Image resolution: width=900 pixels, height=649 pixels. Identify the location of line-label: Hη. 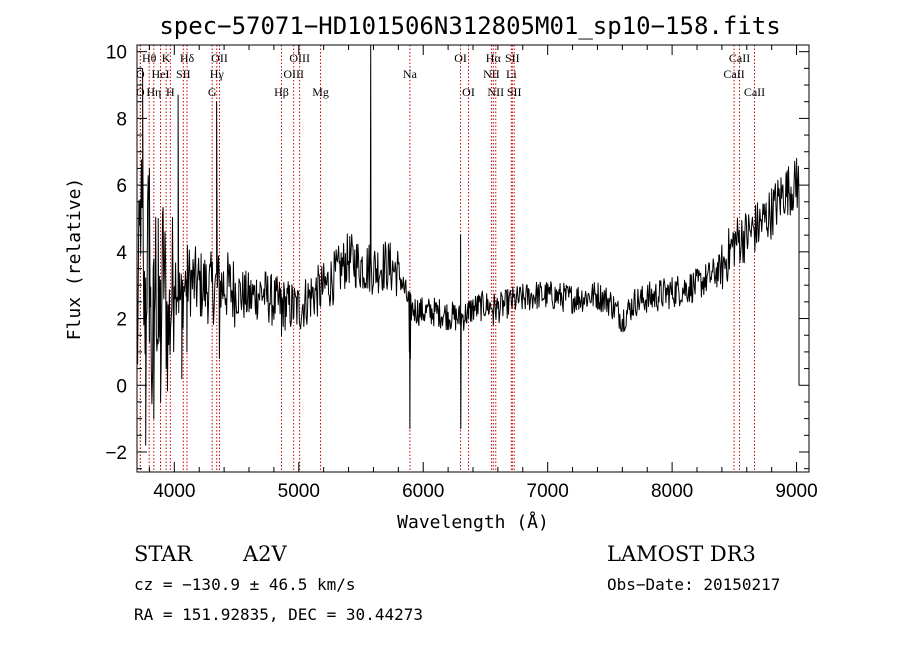
(153, 92).